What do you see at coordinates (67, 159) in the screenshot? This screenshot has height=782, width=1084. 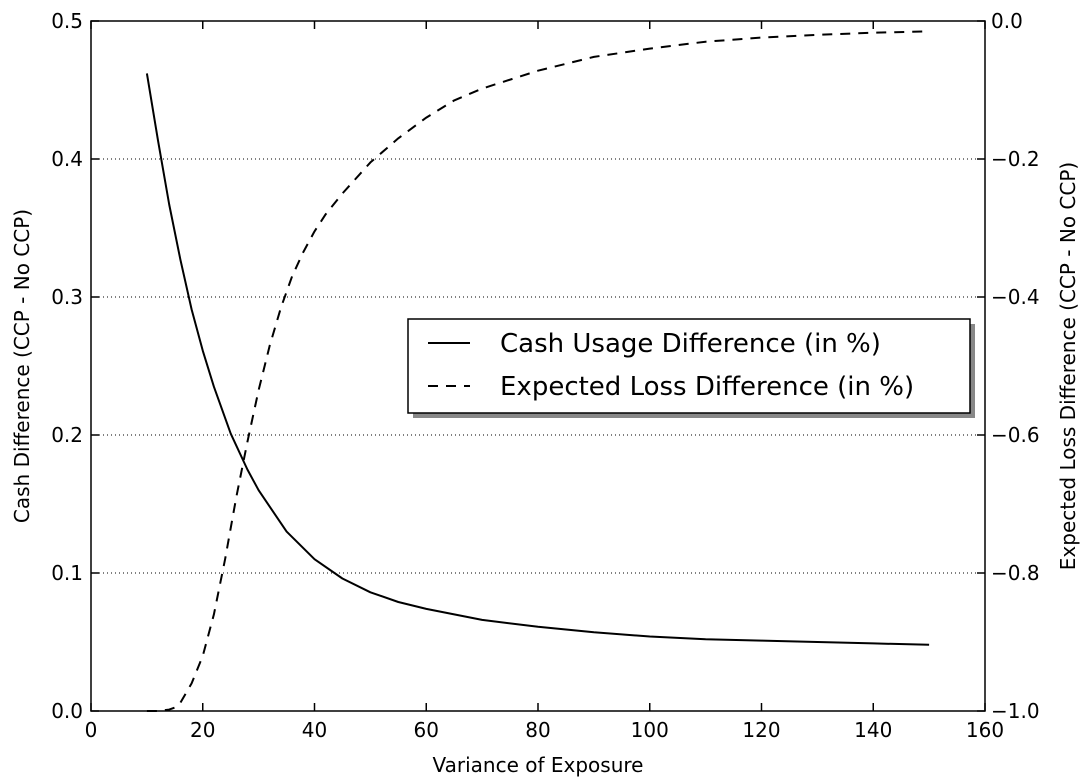 I see `y-left-tick-label: 0.4` at bounding box center [67, 159].